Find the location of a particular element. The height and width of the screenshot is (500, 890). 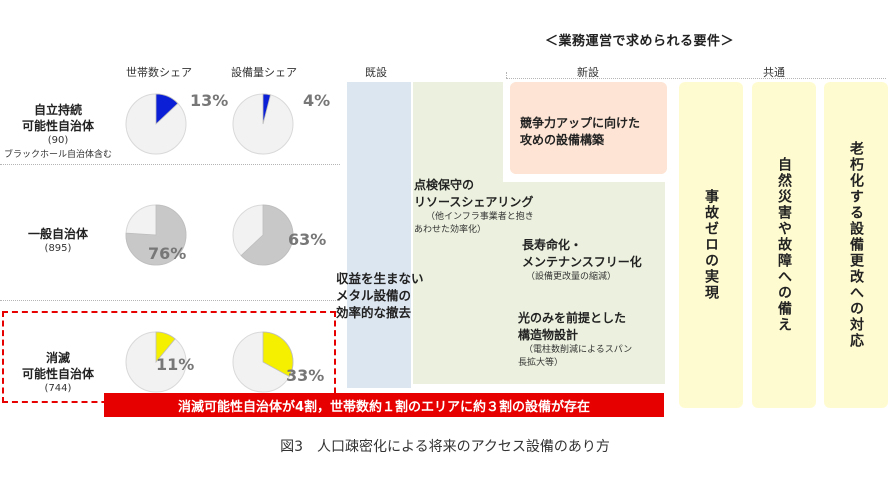

pie-row3-equipment is located at coordinates (263, 362).